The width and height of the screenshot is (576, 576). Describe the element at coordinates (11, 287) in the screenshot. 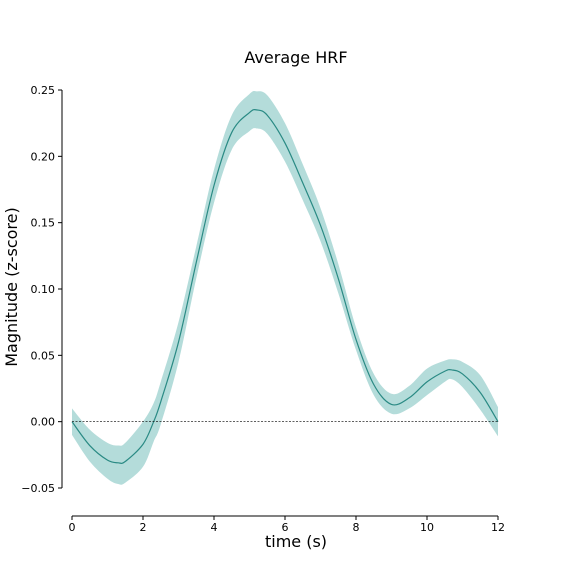

I see `y-axis-label: Magnitude (z-score)` at that location.